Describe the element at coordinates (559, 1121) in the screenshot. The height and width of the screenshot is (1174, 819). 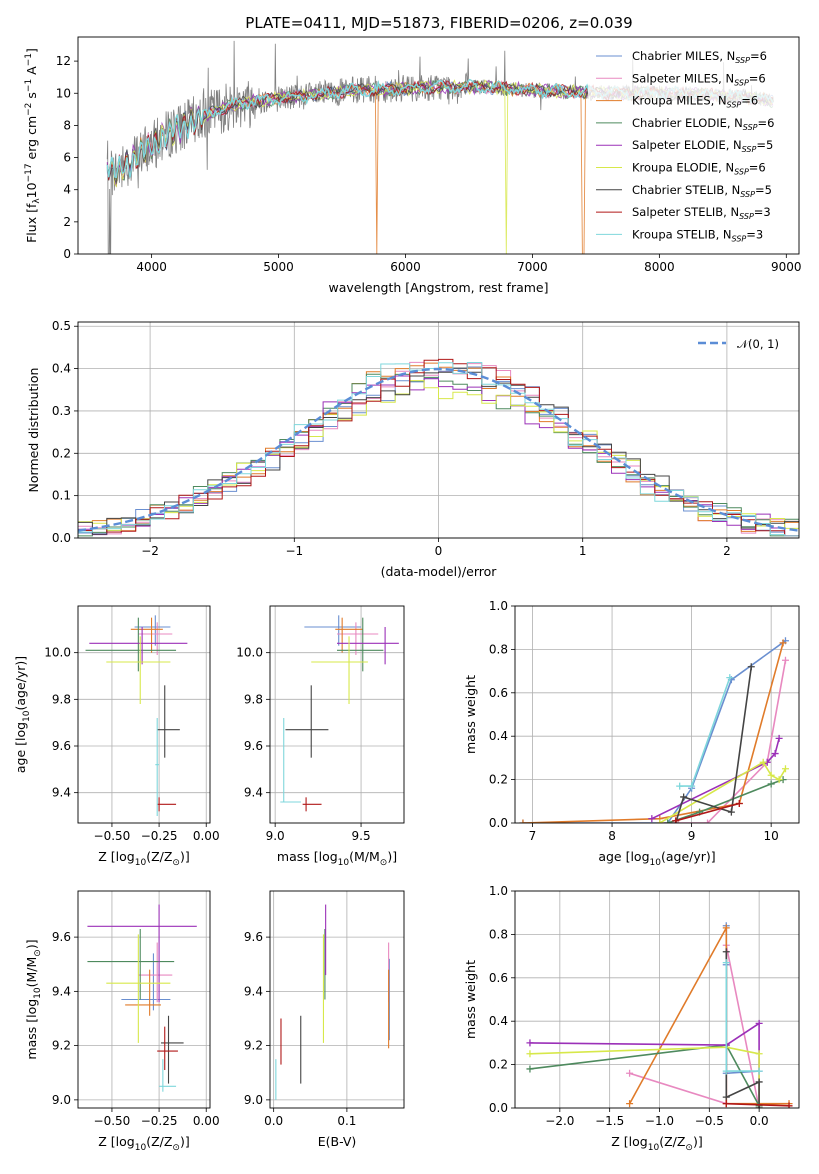
I see `mass_weight_vs_Z-xtick-label: −2.0` at that location.